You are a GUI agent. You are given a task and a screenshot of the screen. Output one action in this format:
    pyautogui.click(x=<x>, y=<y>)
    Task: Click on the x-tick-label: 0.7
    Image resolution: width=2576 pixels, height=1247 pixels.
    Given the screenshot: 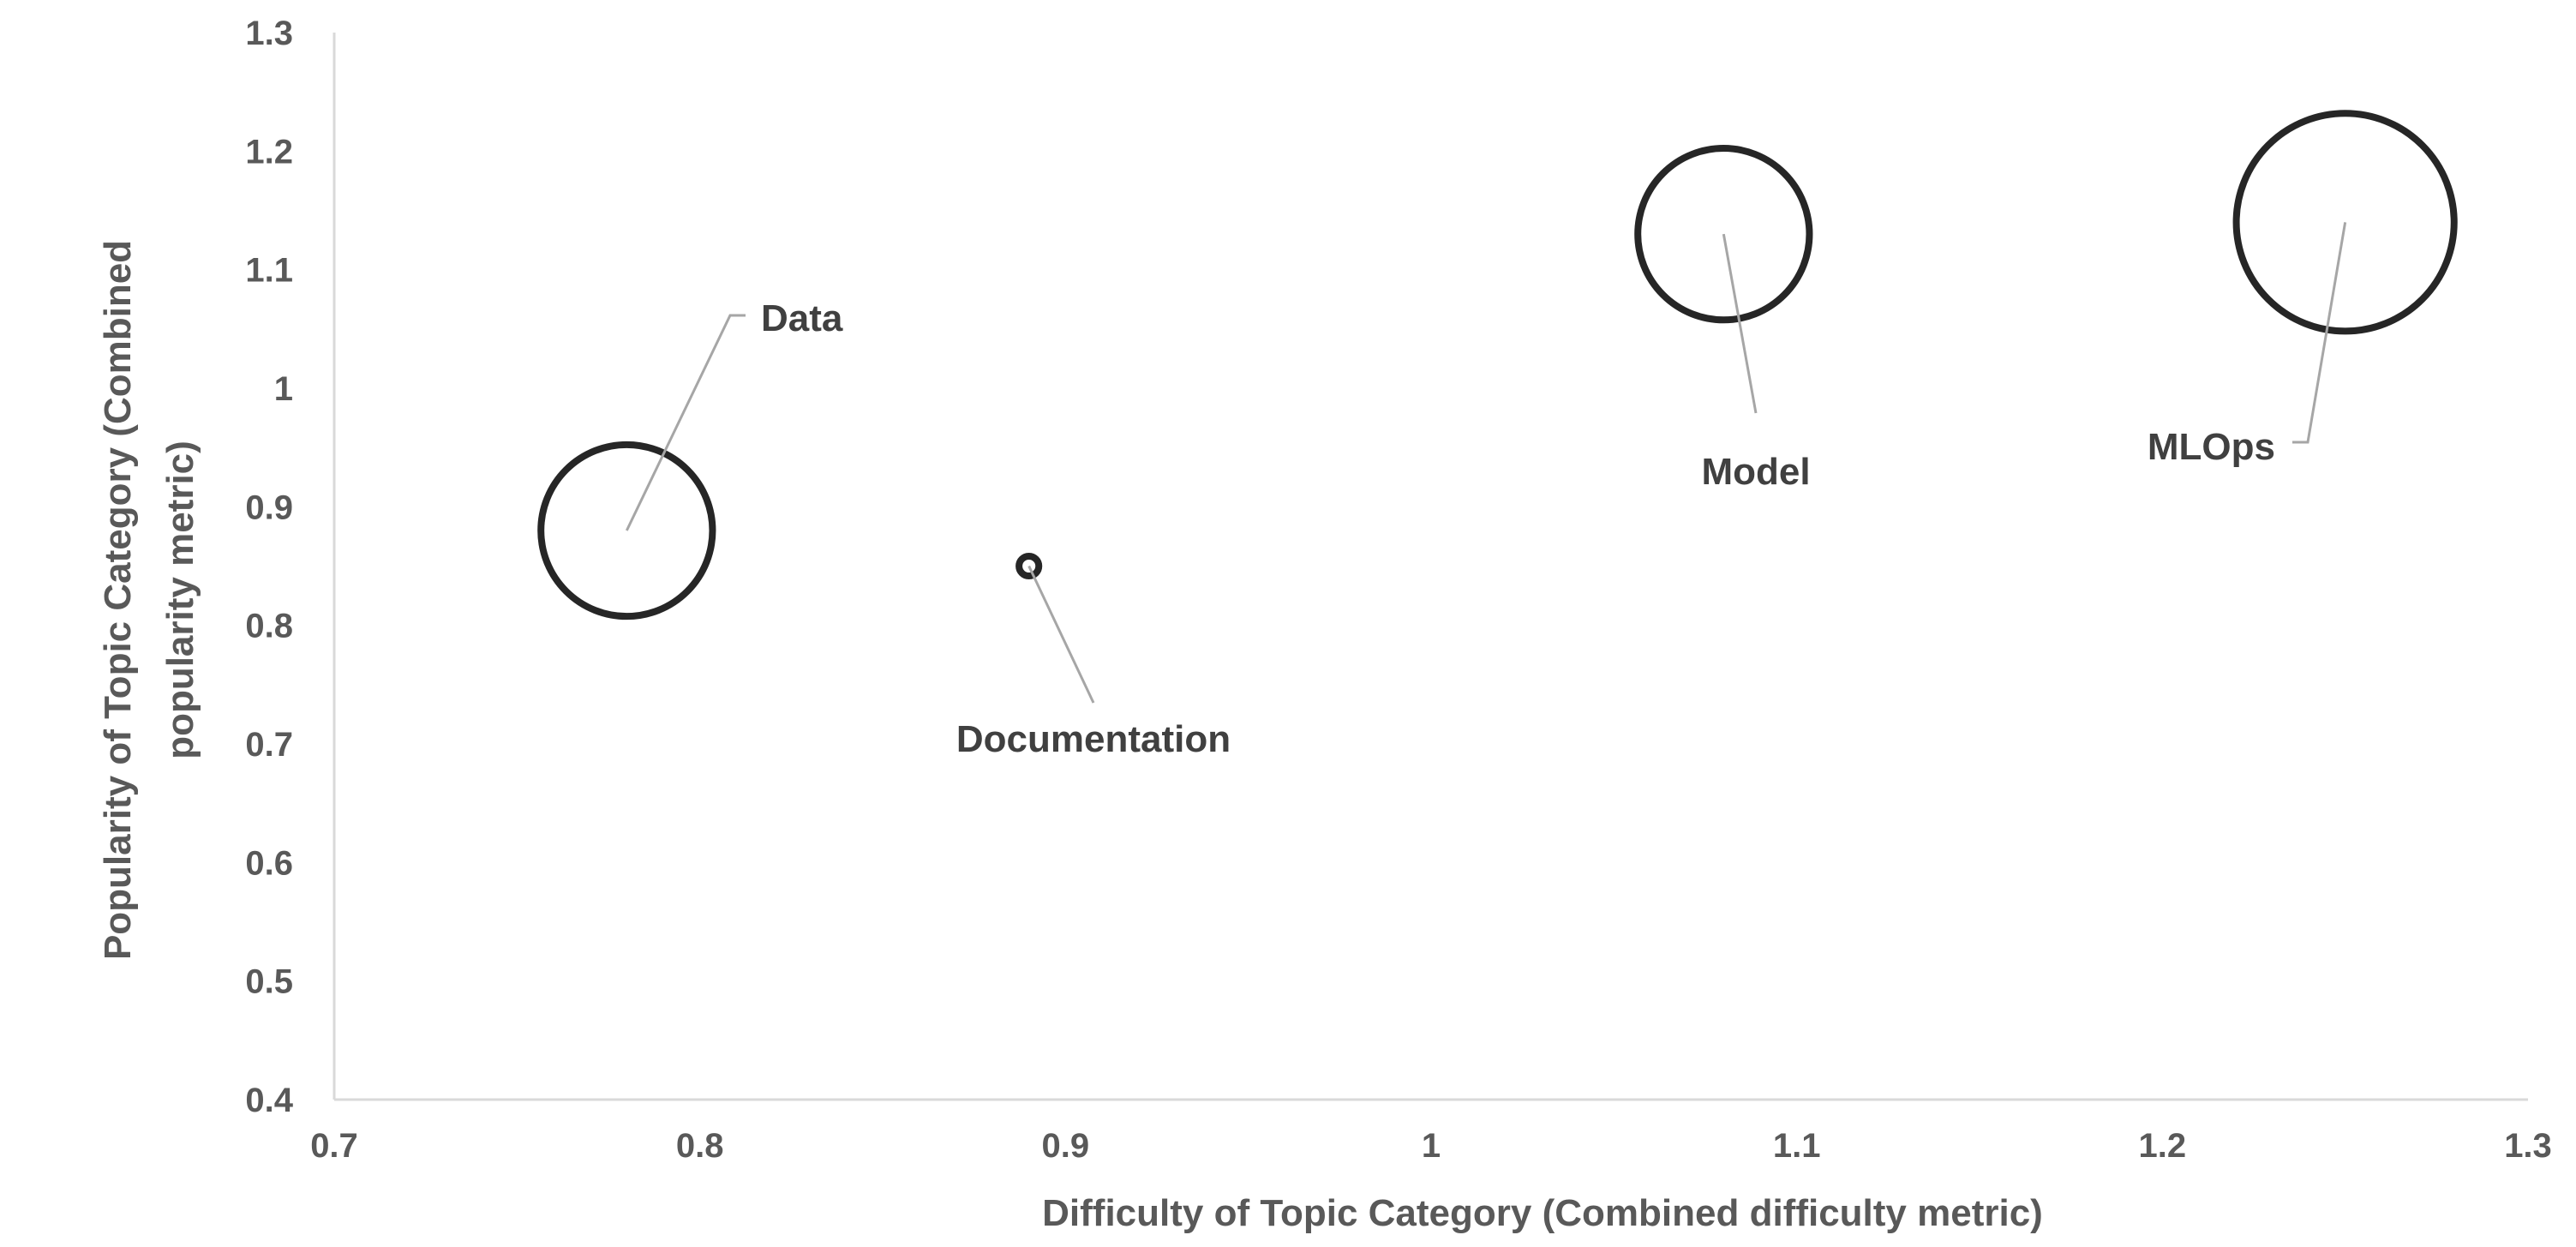 What is the action you would take?
    pyautogui.click(x=334, y=1146)
    